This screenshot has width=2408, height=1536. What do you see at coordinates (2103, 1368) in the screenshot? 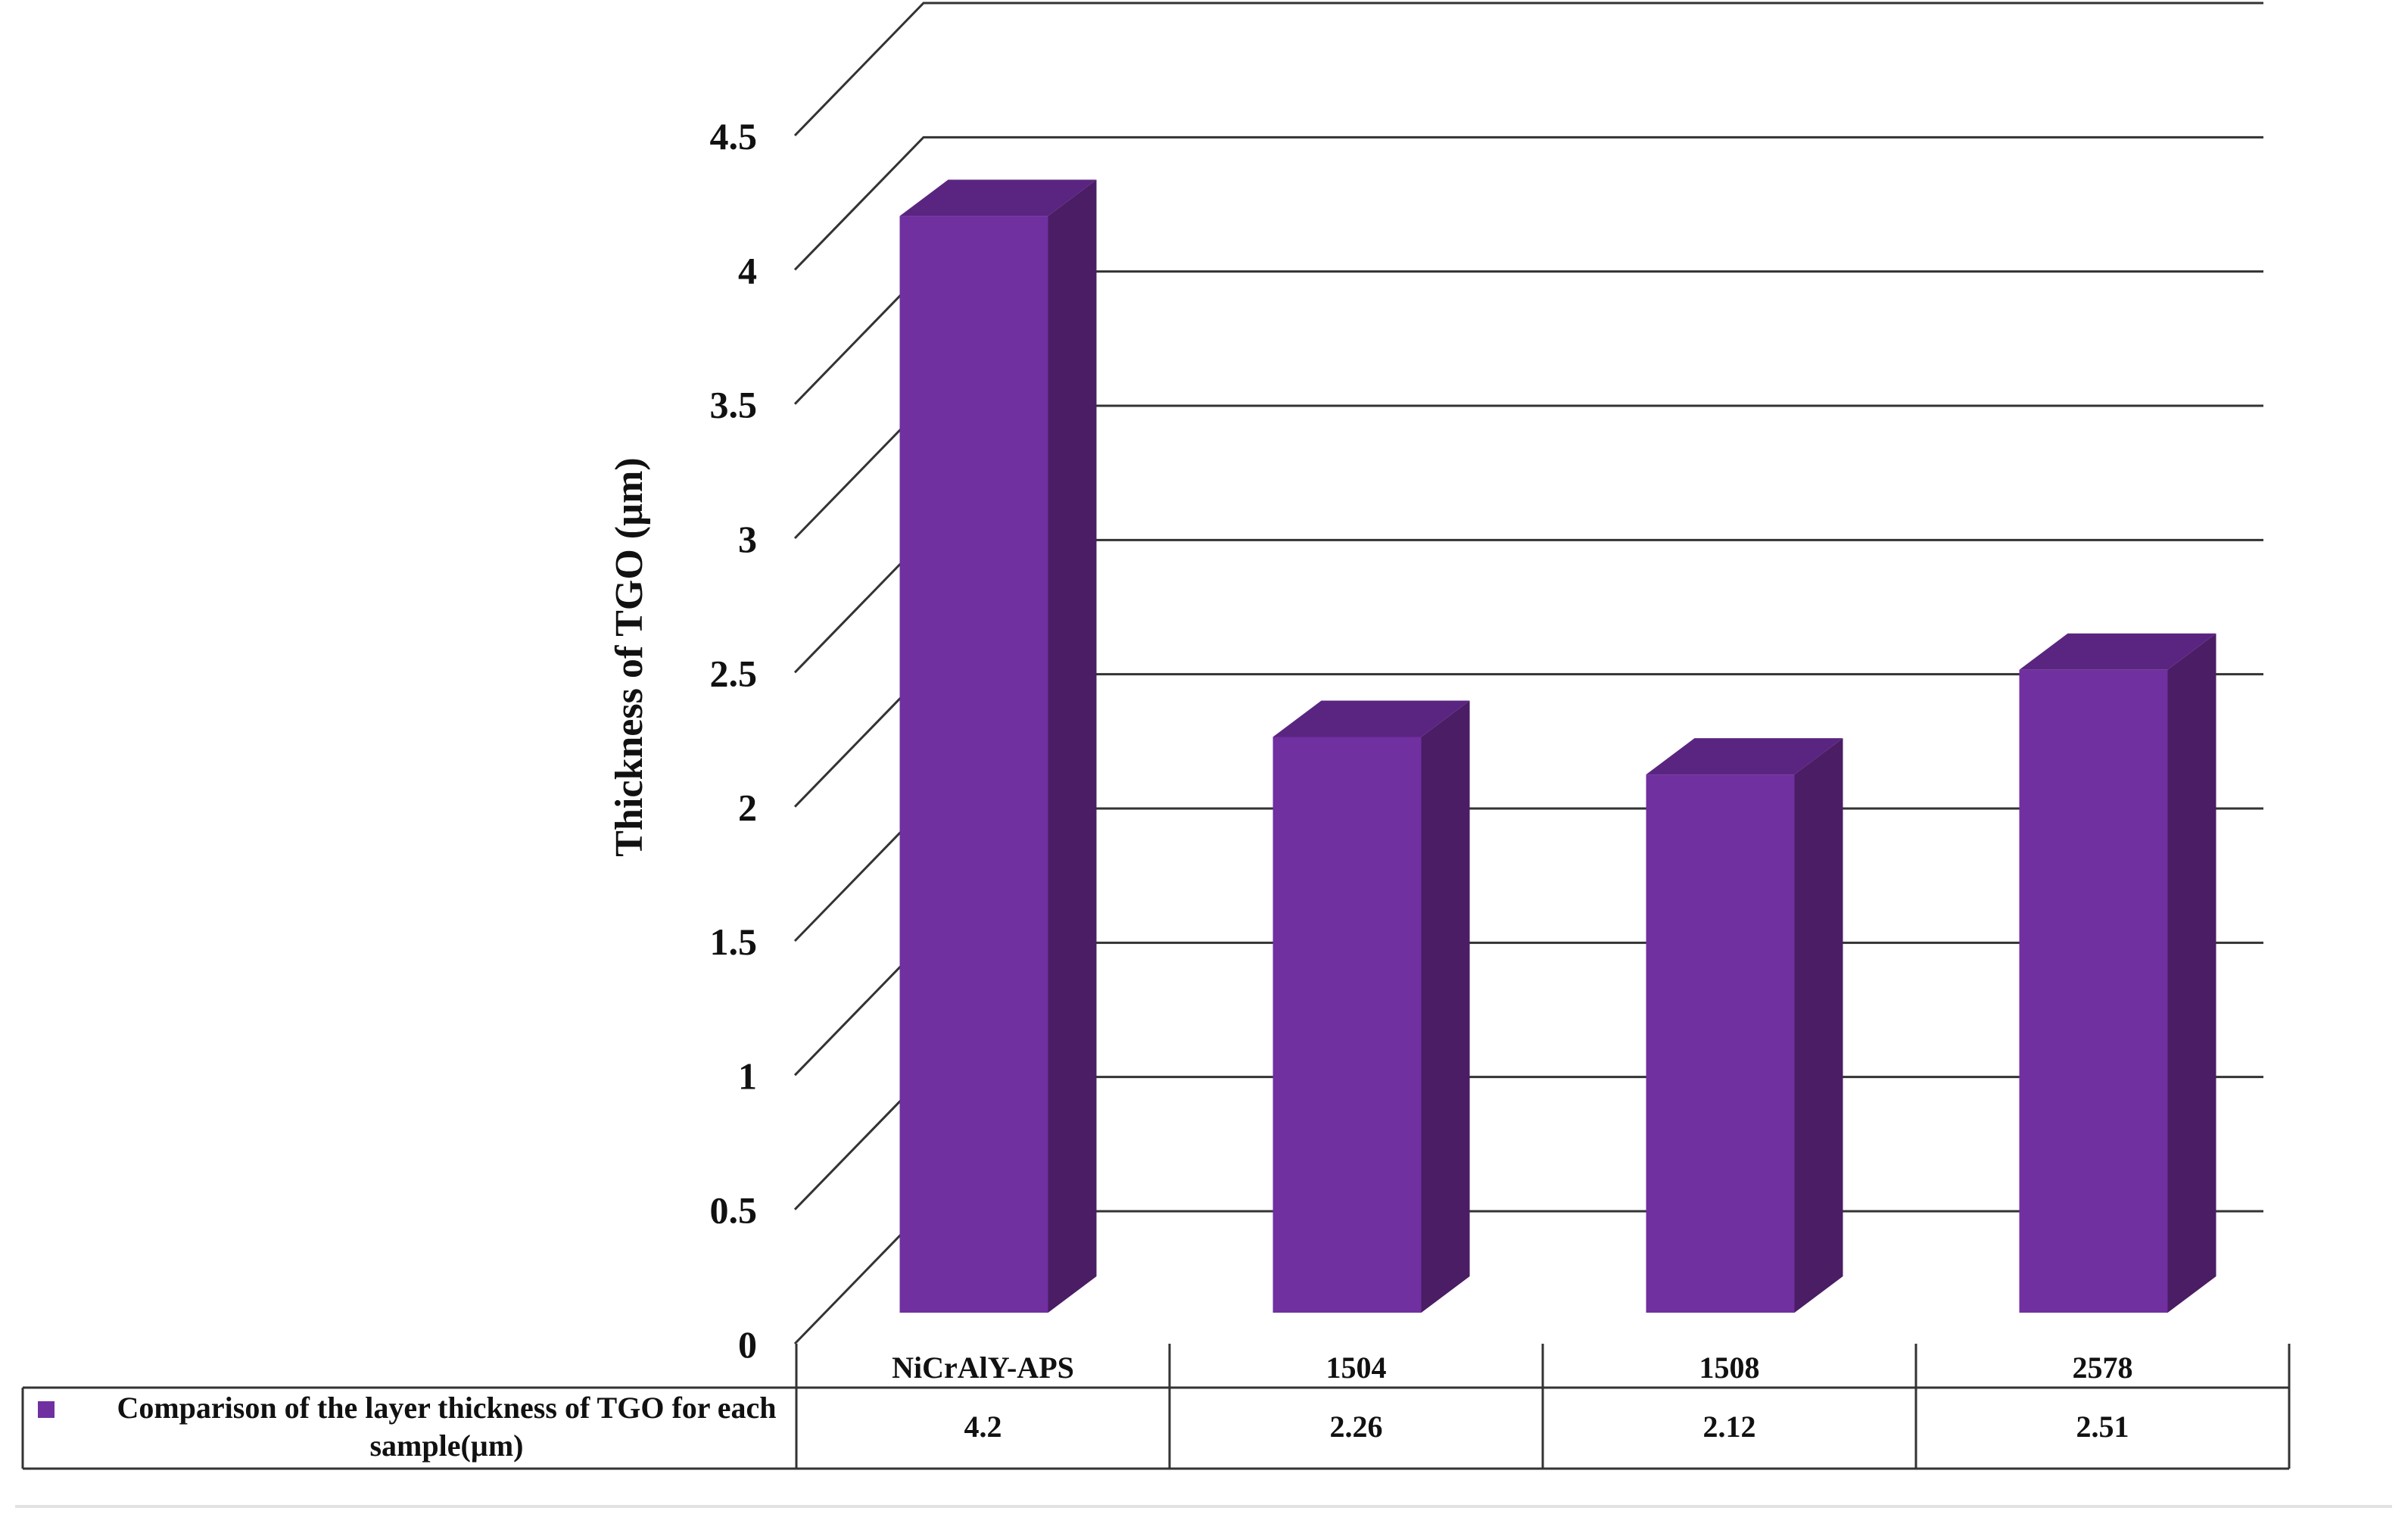
I see `x-tick-label: 2578` at bounding box center [2103, 1368].